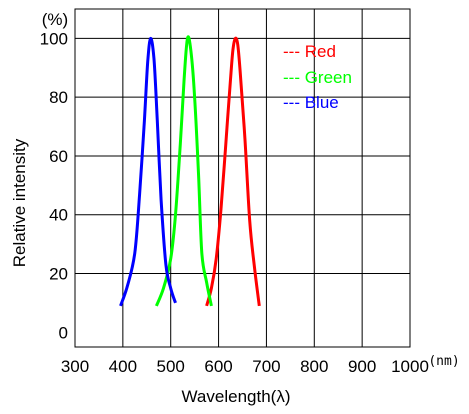  Describe the element at coordinates (236, 396) in the screenshot. I see `x-axis-title: Wavelength(λ)` at that location.